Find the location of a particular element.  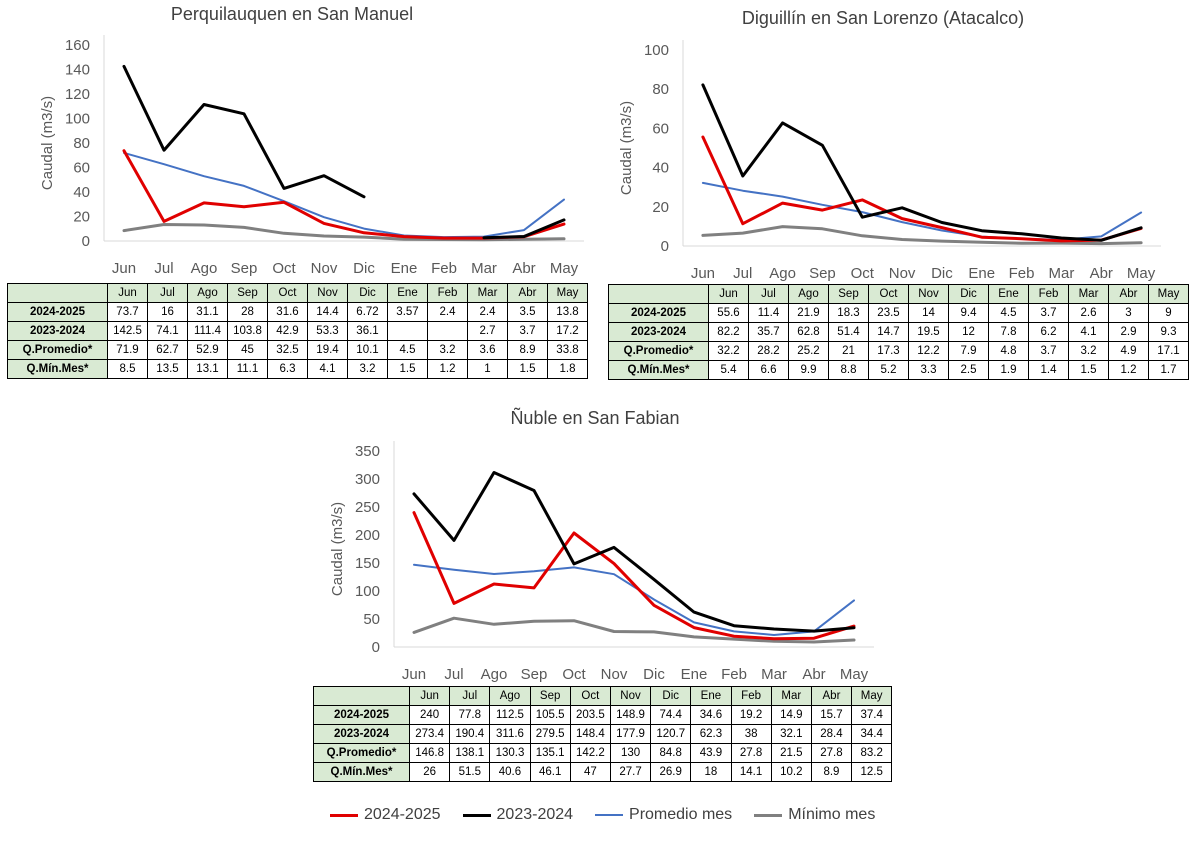

table-cell: 51.5 is located at coordinates (470, 772).